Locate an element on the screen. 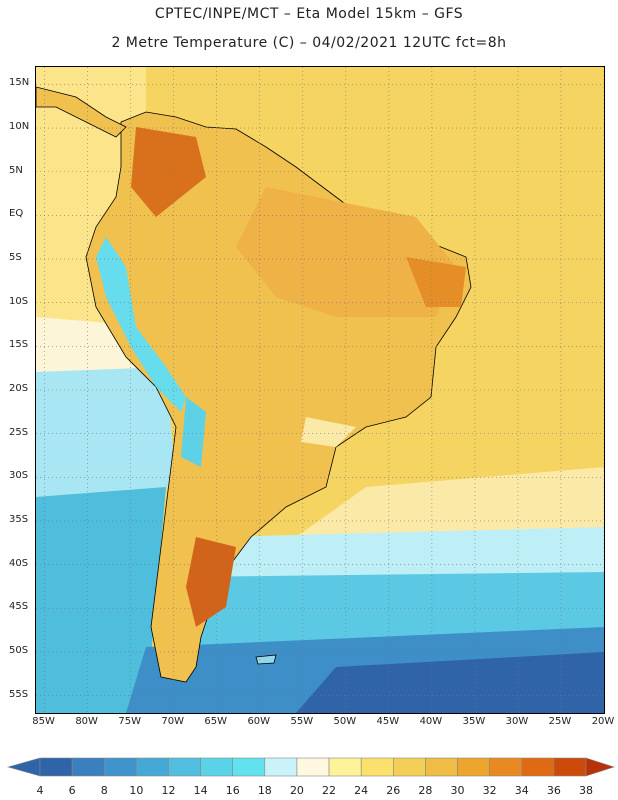 The width and height of the screenshot is (618, 800). latitude-label: 35S is located at coordinates (19, 519).